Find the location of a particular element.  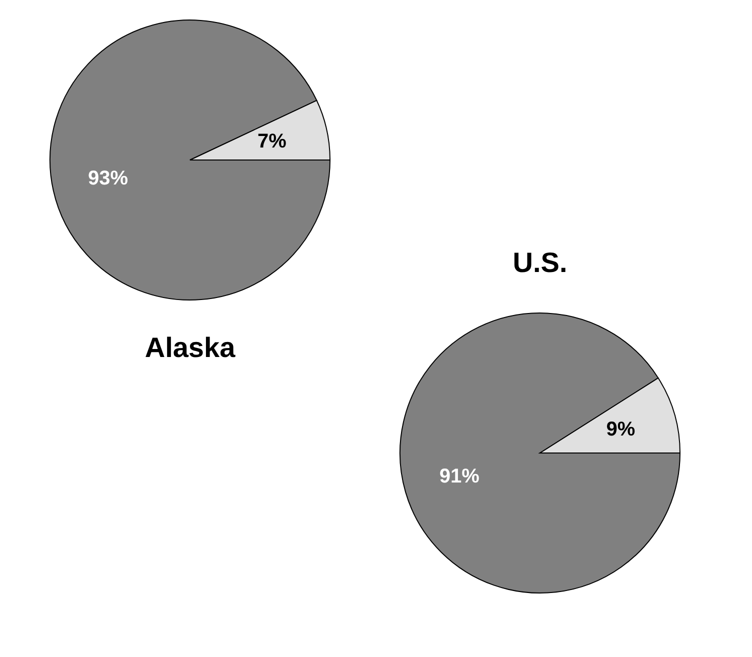

text: Alaska is located at coordinates (190, 347).